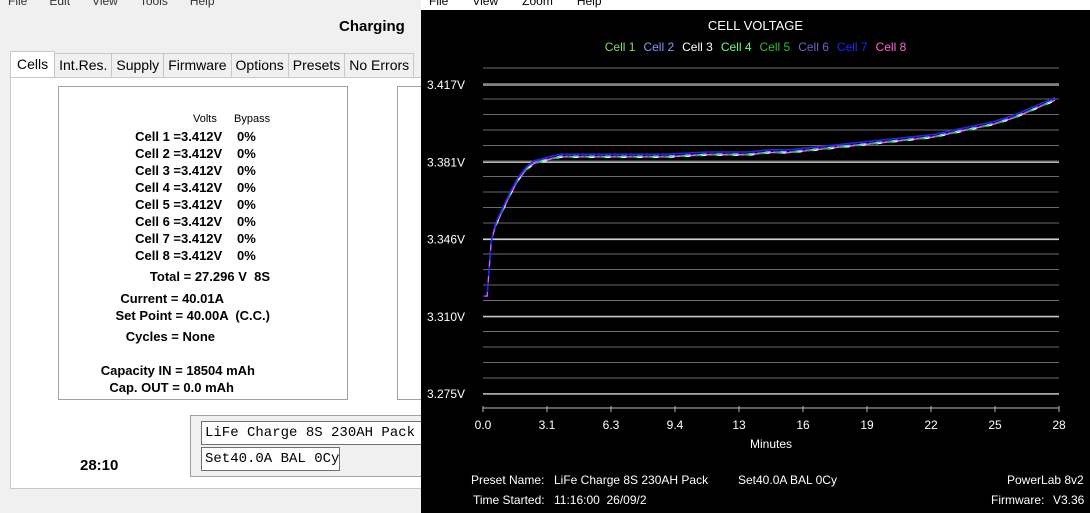 The width and height of the screenshot is (1090, 513). I want to click on menu-zoom: Zoom, so click(537, 4).